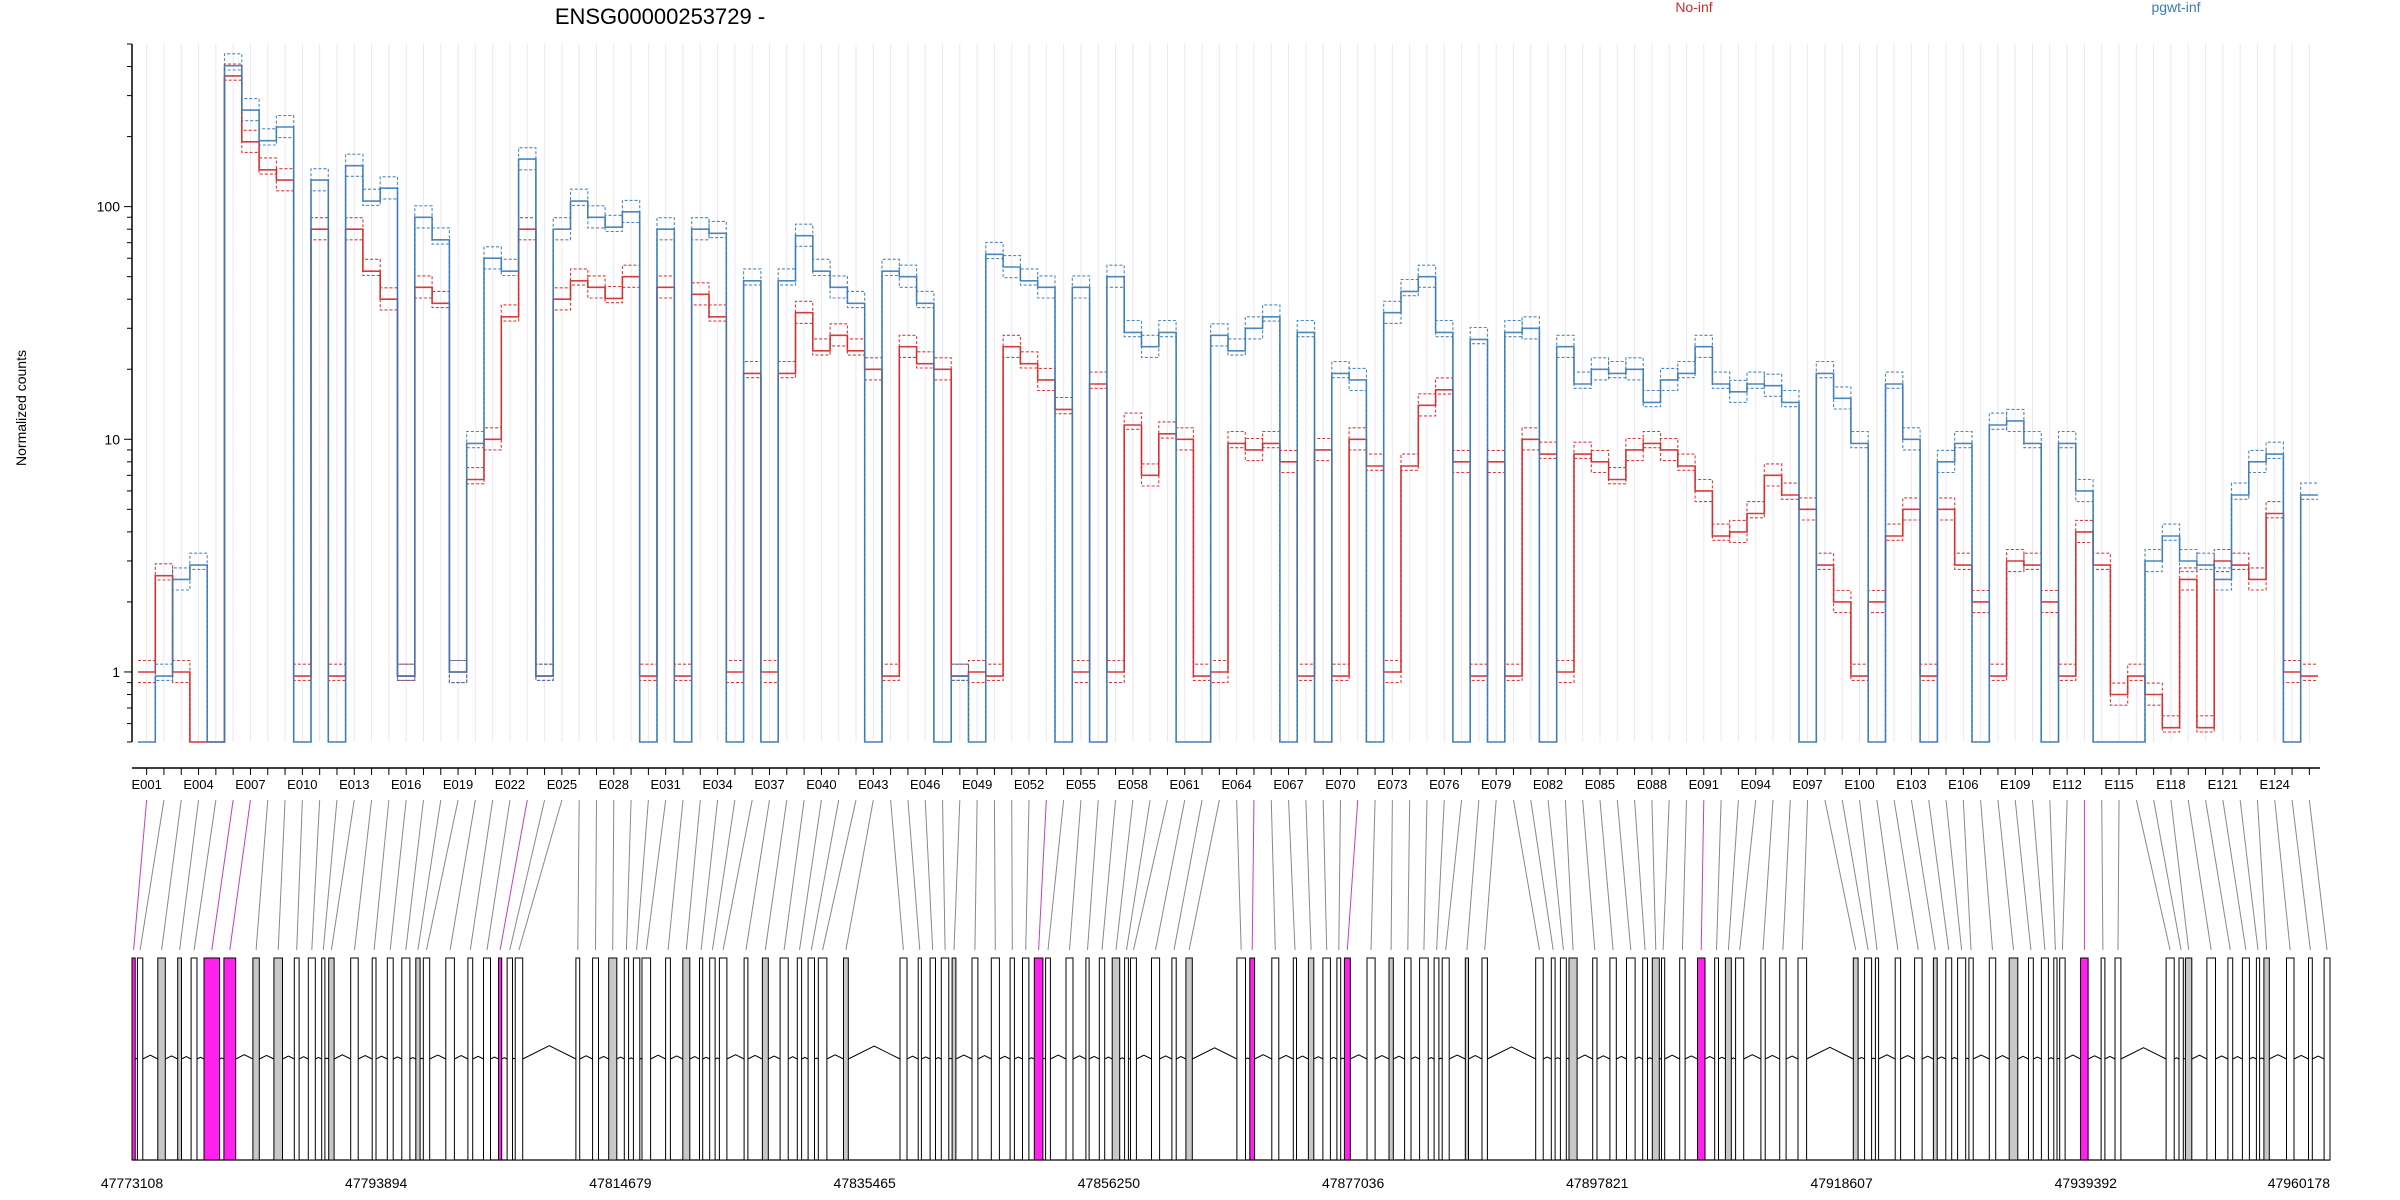 Image resolution: width=2400 pixels, height=1200 pixels. I want to click on x-tick-label: E079, so click(1496, 784).